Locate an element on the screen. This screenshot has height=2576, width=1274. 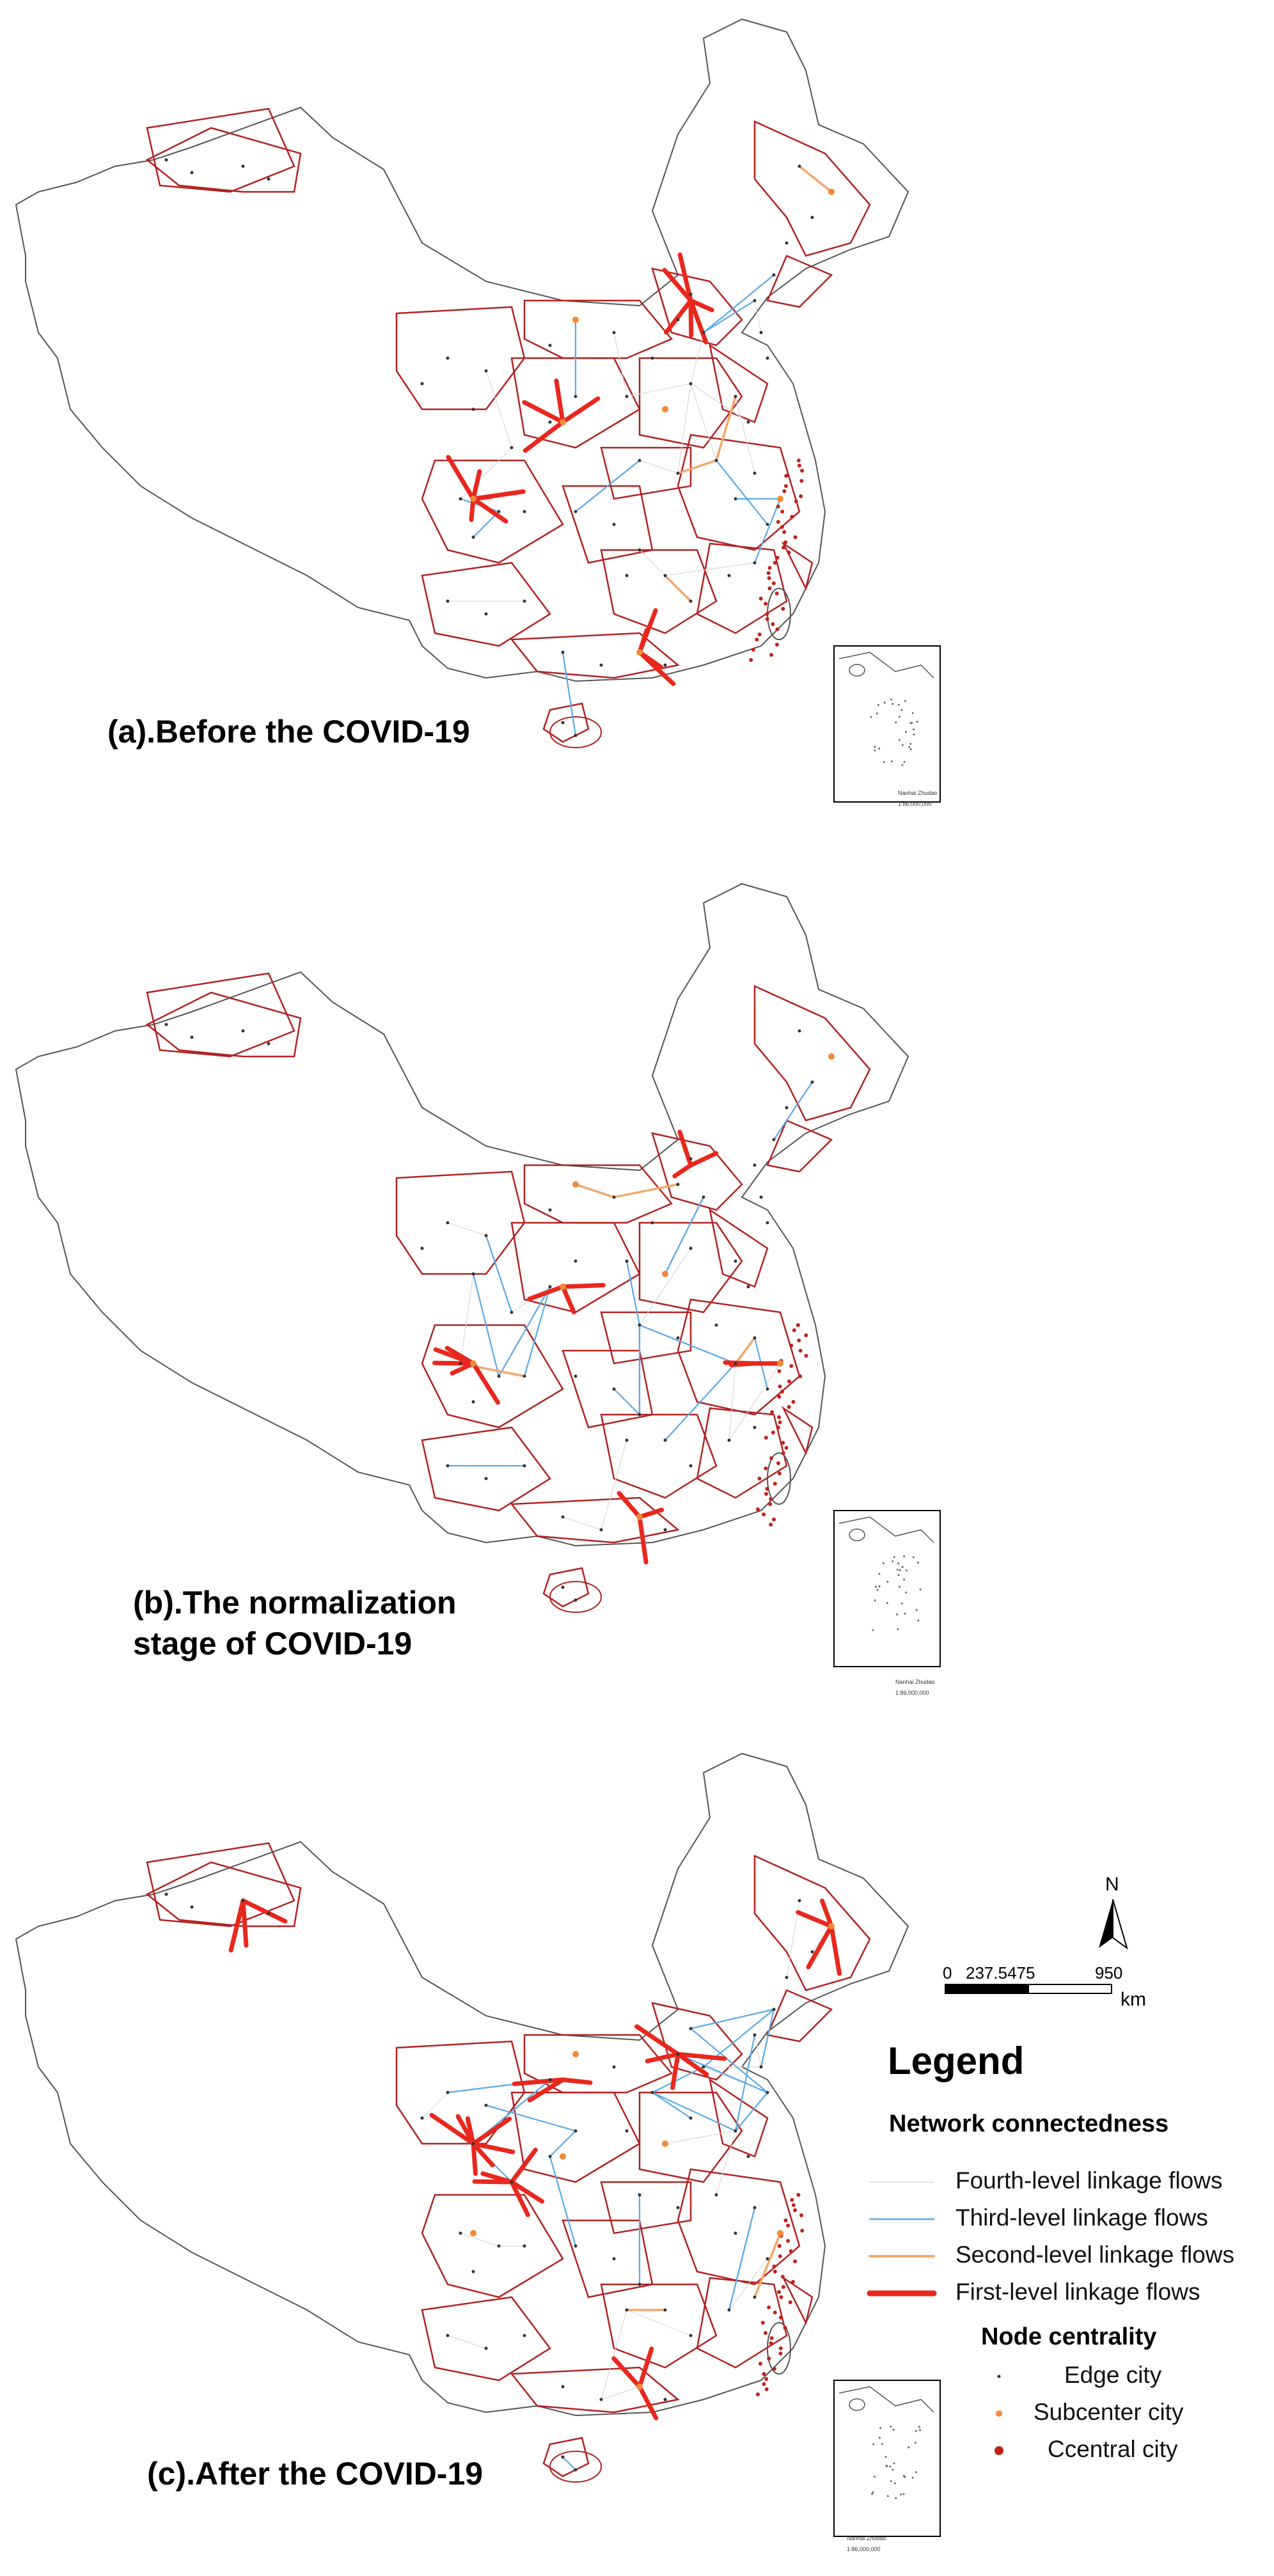
flow-second-level is located at coordinates (815, 179).